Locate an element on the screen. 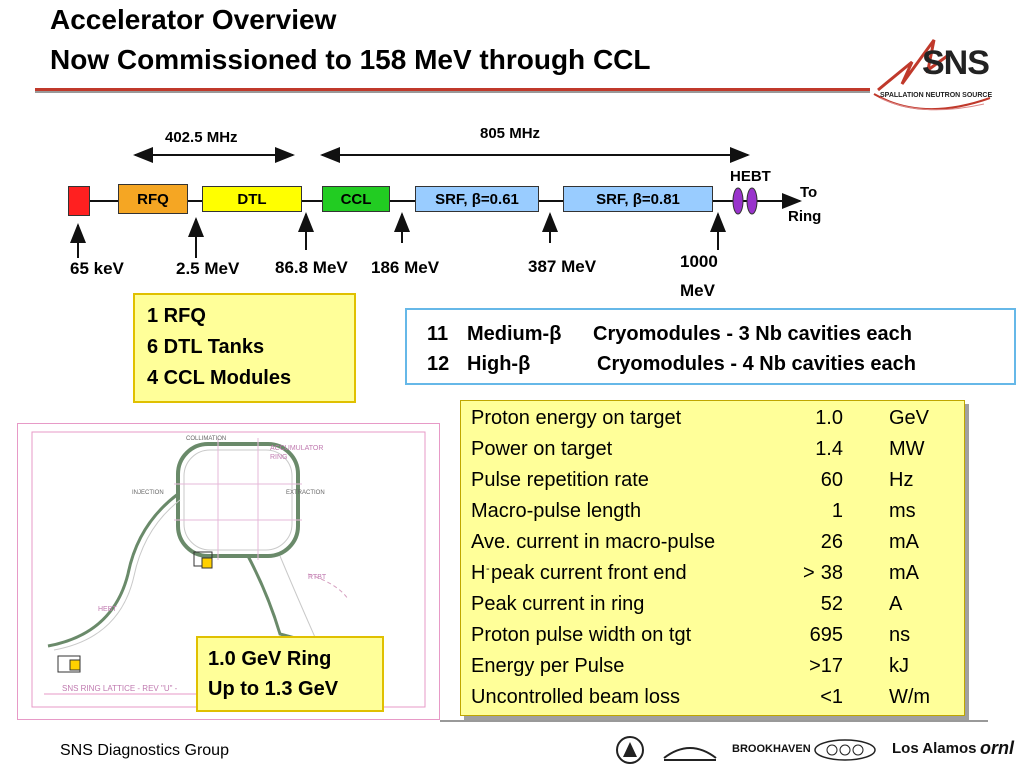 The width and height of the screenshot is (1024, 770). ring-energy-line2: Up to 1.3 GeV is located at coordinates (273, 689).